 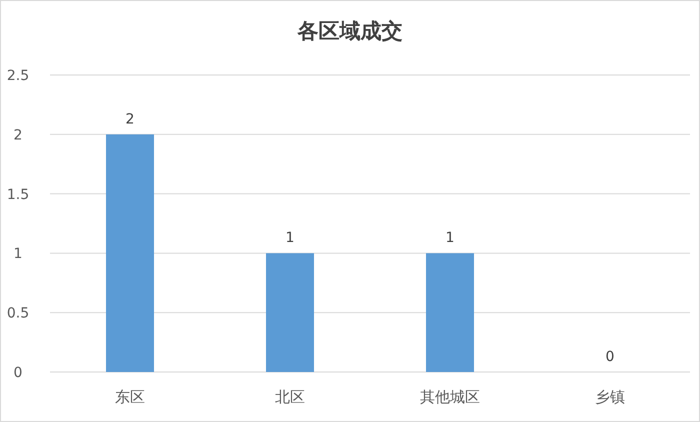 What do you see at coordinates (130, 397) in the screenshot?
I see `x-tick-label: 东区` at bounding box center [130, 397].